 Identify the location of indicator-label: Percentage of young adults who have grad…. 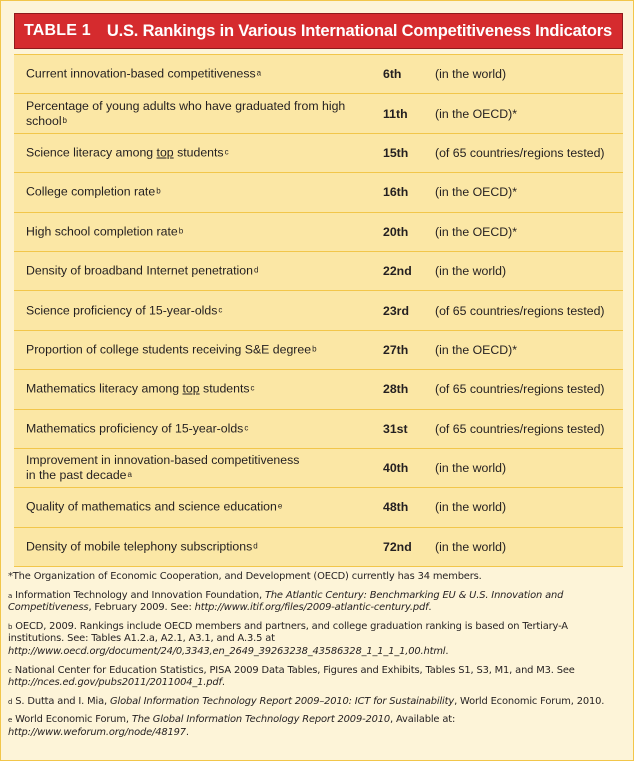
(186, 113).